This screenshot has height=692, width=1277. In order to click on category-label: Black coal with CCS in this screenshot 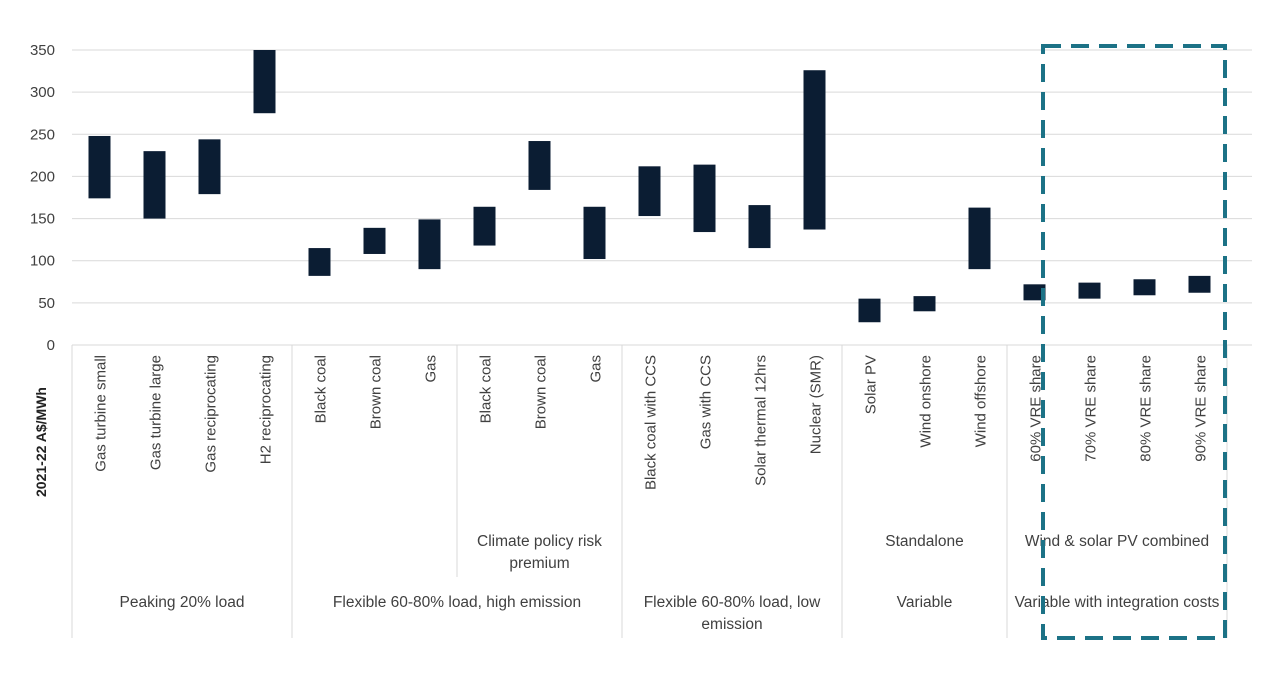, I will do `click(651, 422)`.